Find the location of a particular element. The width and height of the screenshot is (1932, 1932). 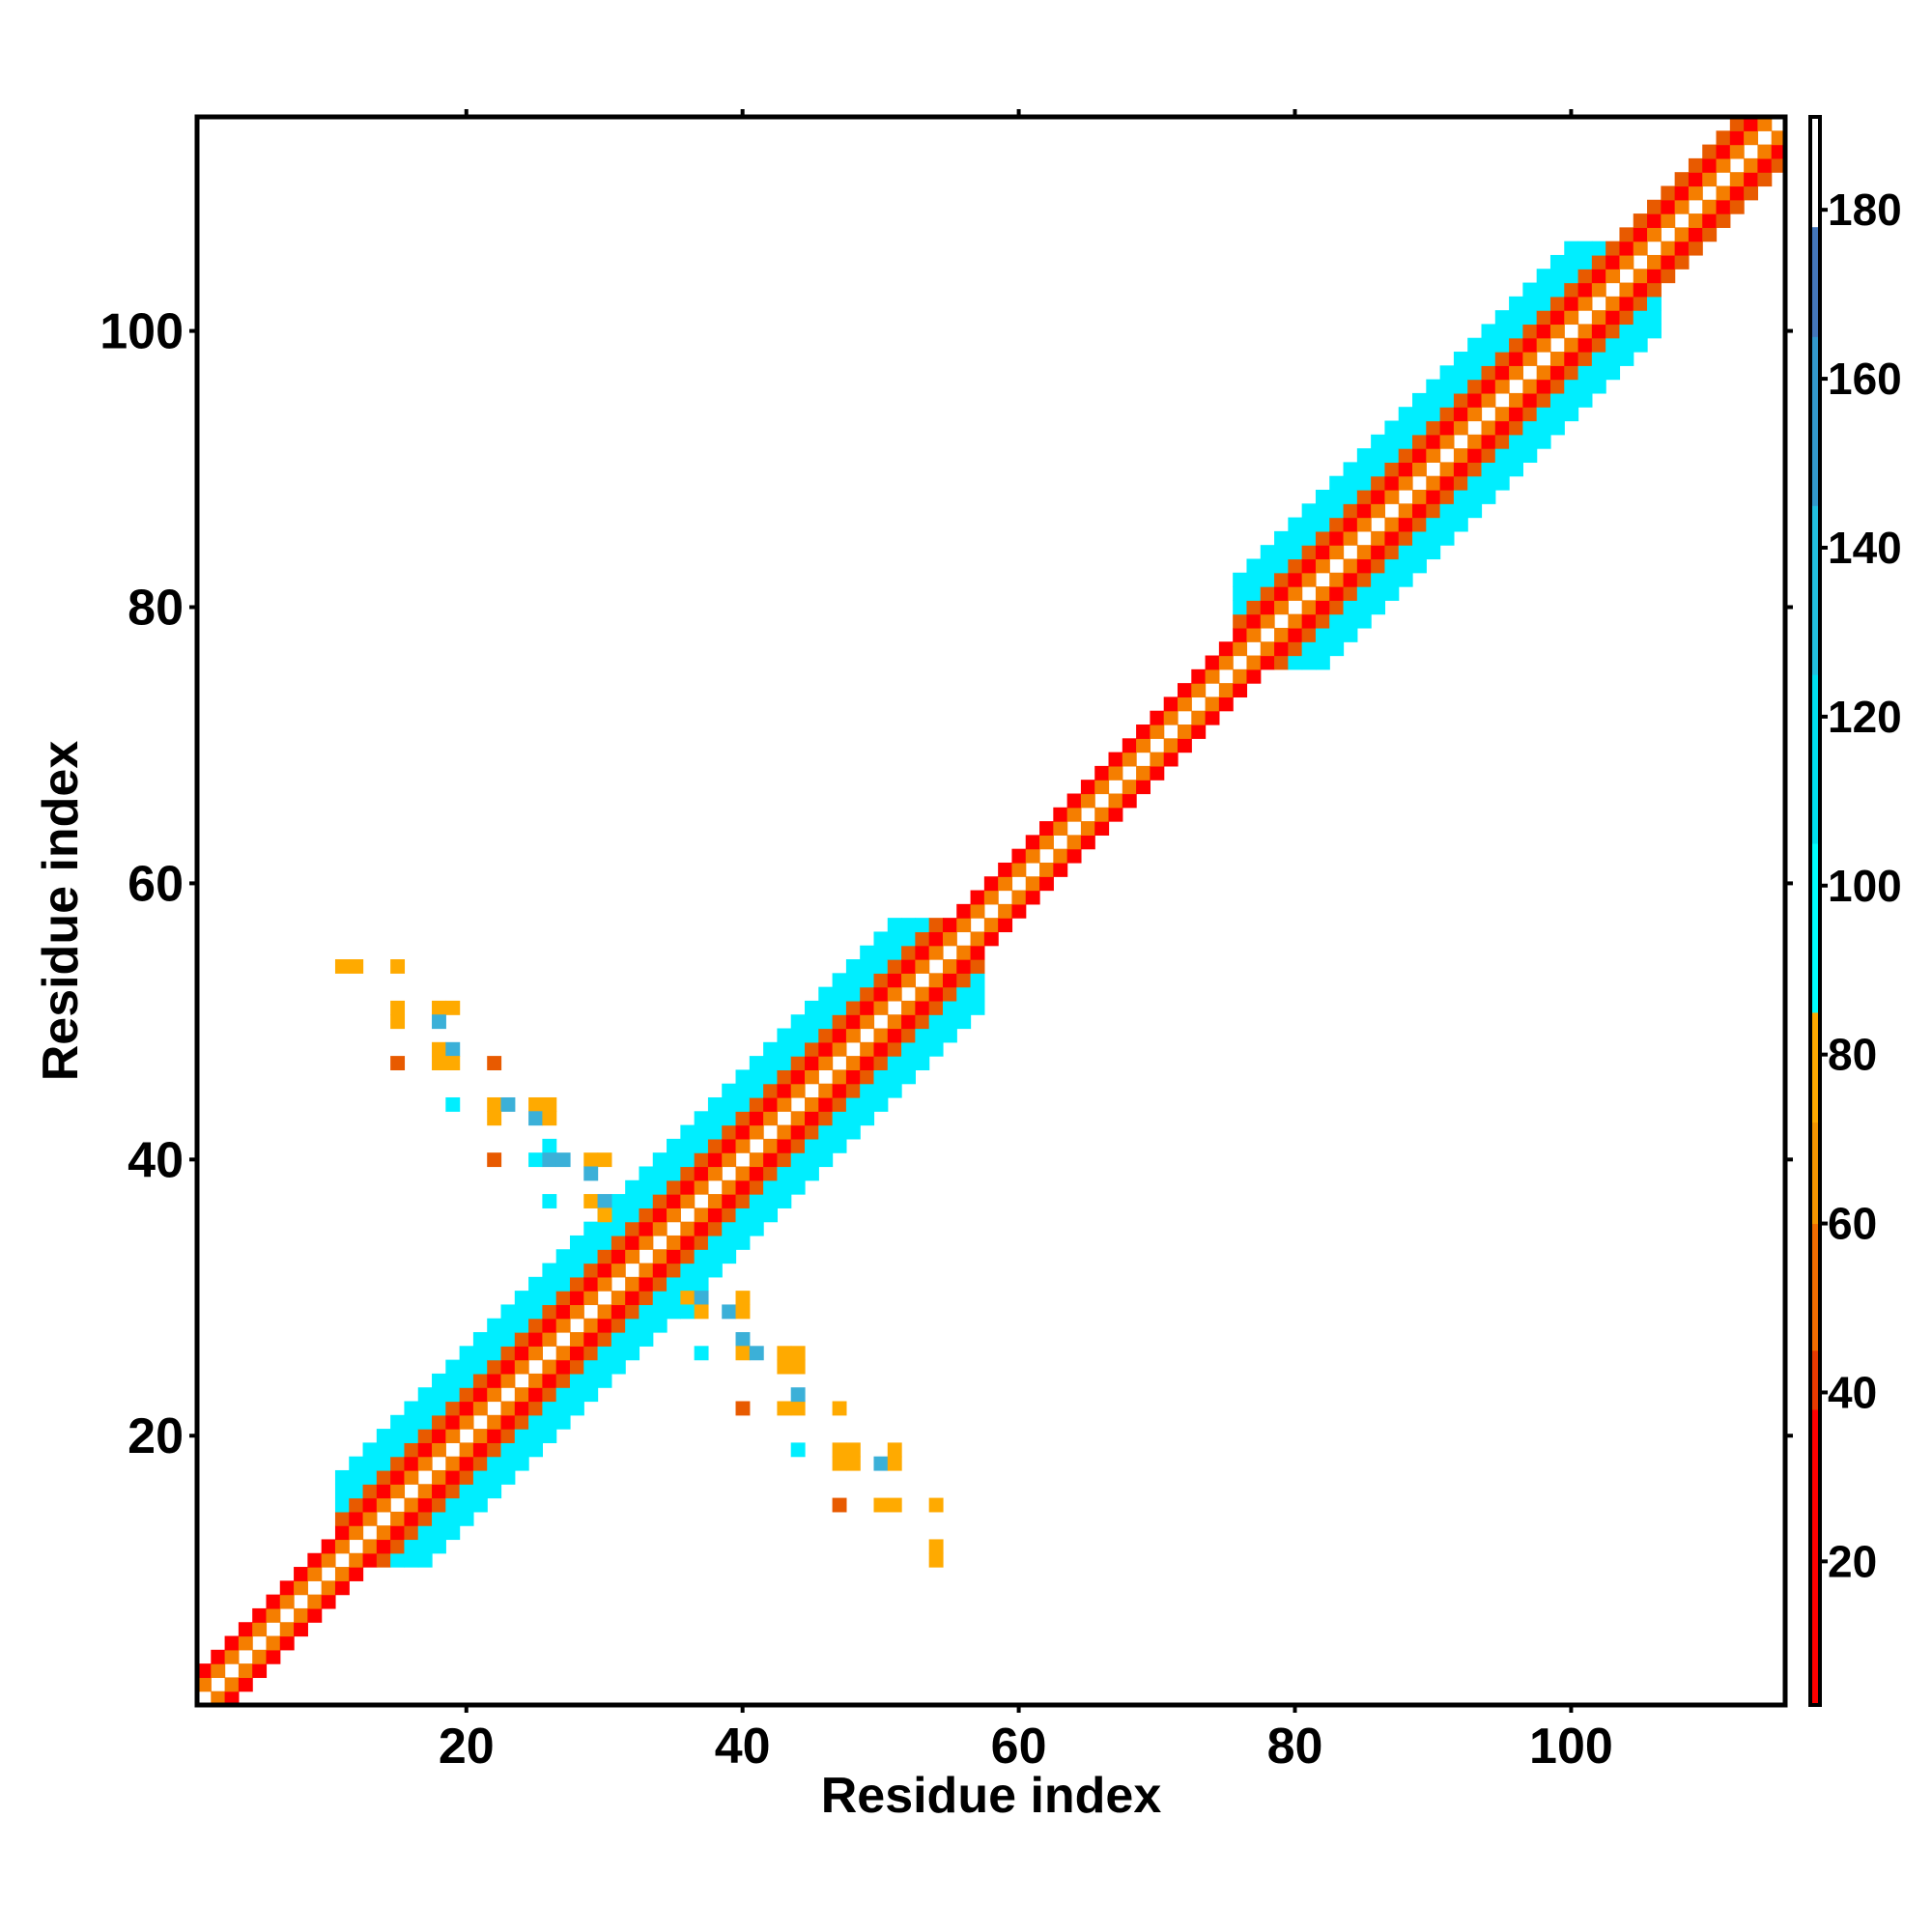

colorbar-tick-label: 180 is located at coordinates (1865, 210).